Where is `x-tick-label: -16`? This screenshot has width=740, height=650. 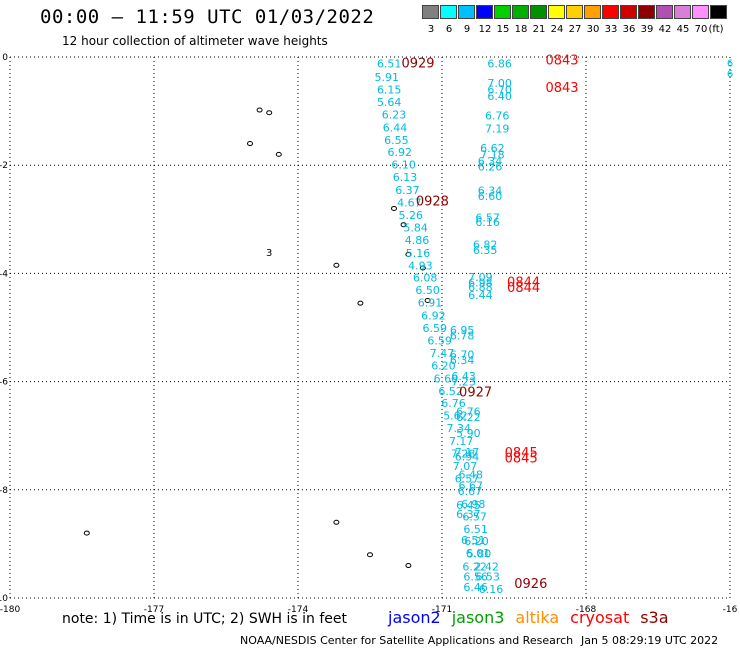
x-tick-label: -16 is located at coordinates (730, 610).